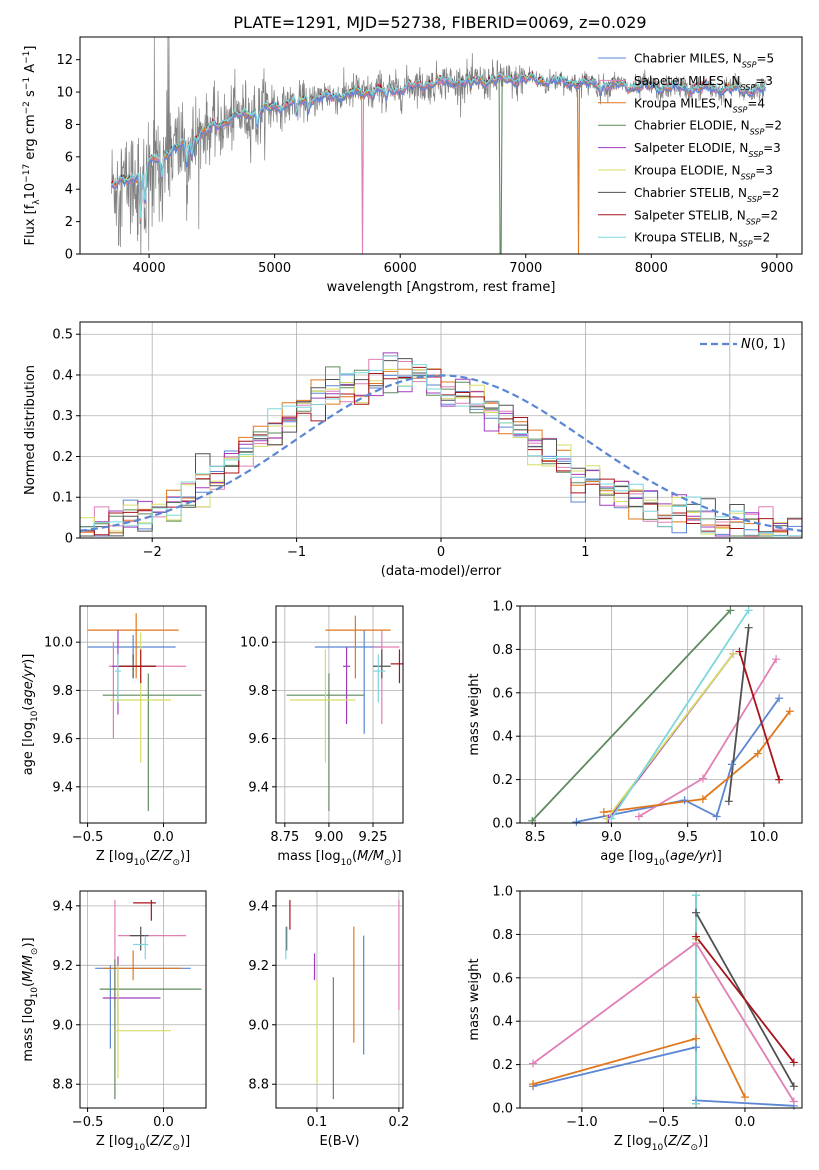 This screenshot has height=1170, width=819. Describe the element at coordinates (274, 268) in the screenshot. I see `x-tick-label: 5000` at that location.